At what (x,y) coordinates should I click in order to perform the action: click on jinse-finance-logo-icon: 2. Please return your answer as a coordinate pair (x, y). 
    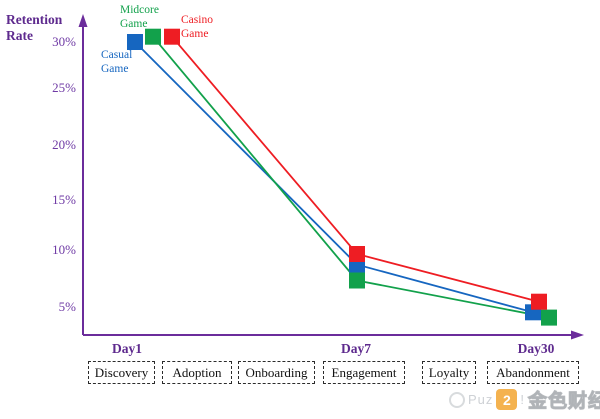
    Looking at the image, I should click on (507, 399).